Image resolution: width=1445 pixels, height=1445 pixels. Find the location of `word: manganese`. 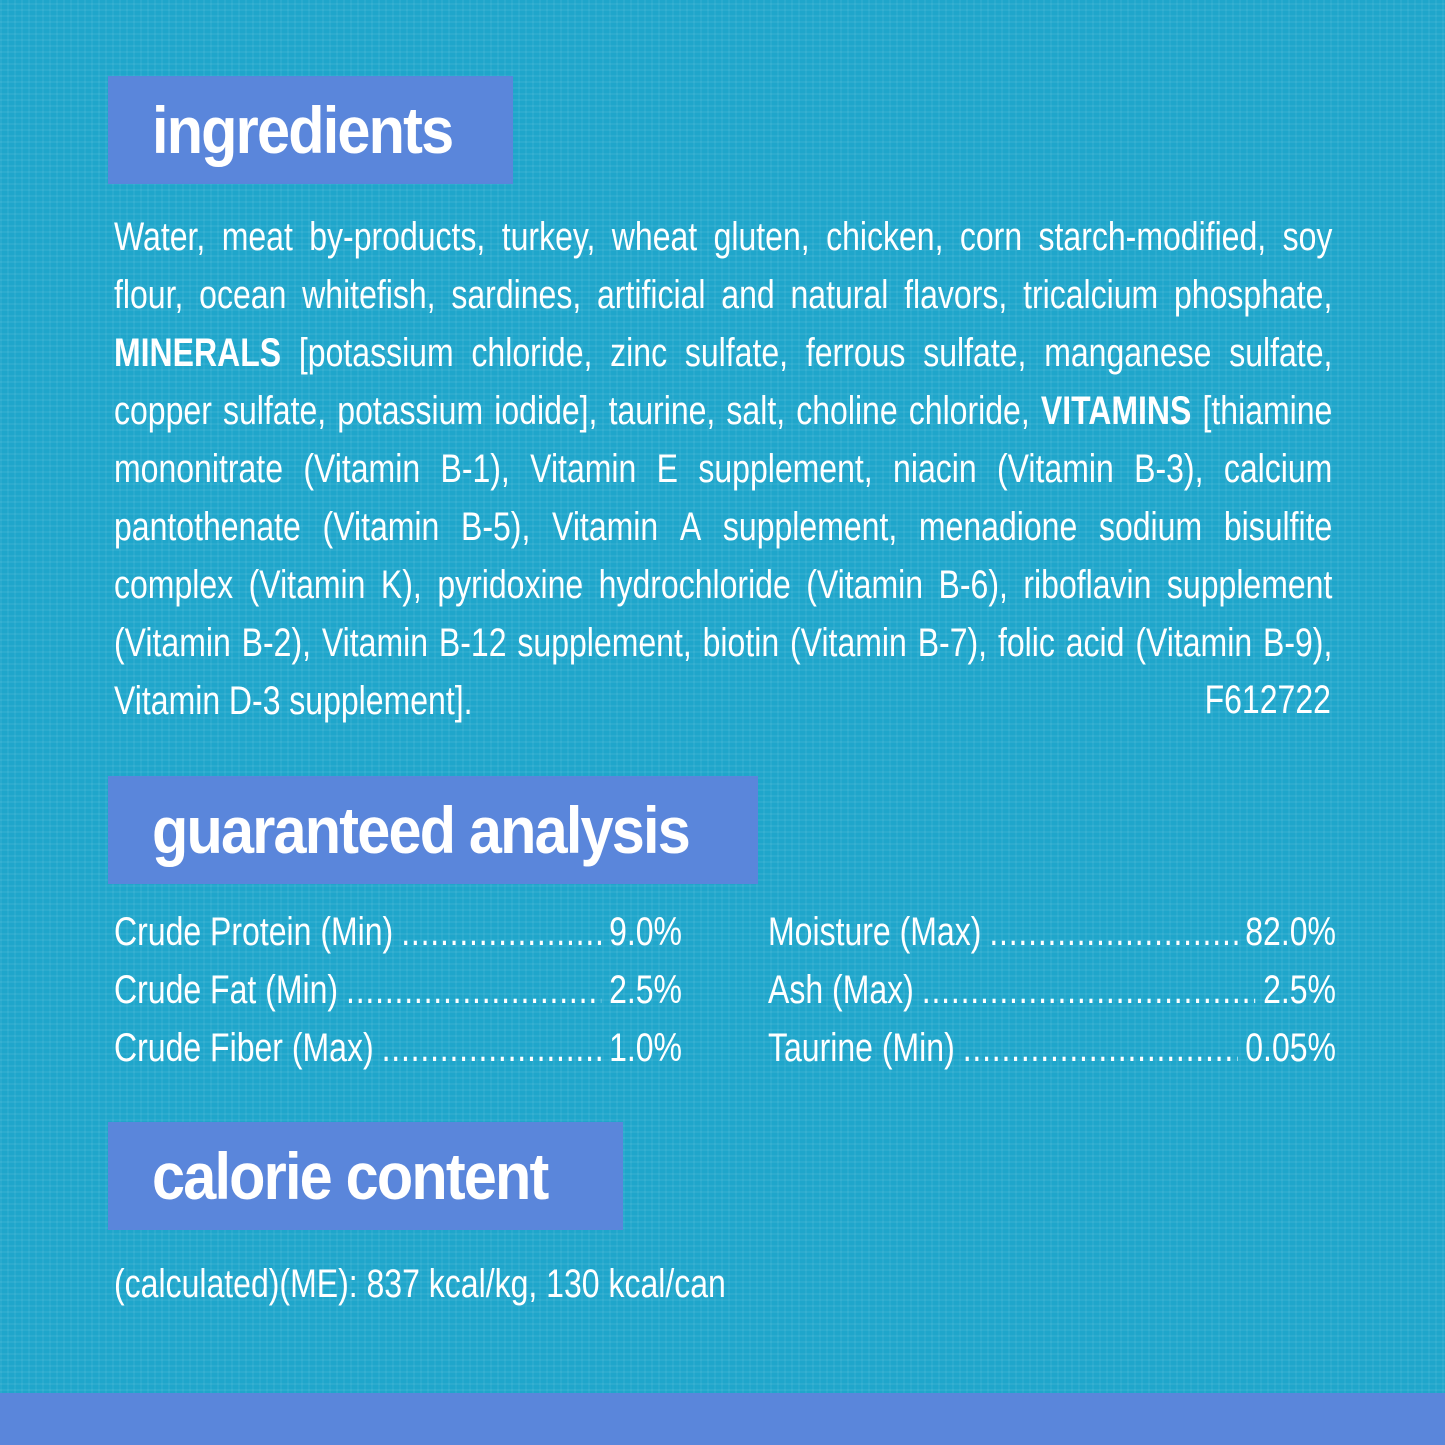

word: manganese is located at coordinates (1128, 353).